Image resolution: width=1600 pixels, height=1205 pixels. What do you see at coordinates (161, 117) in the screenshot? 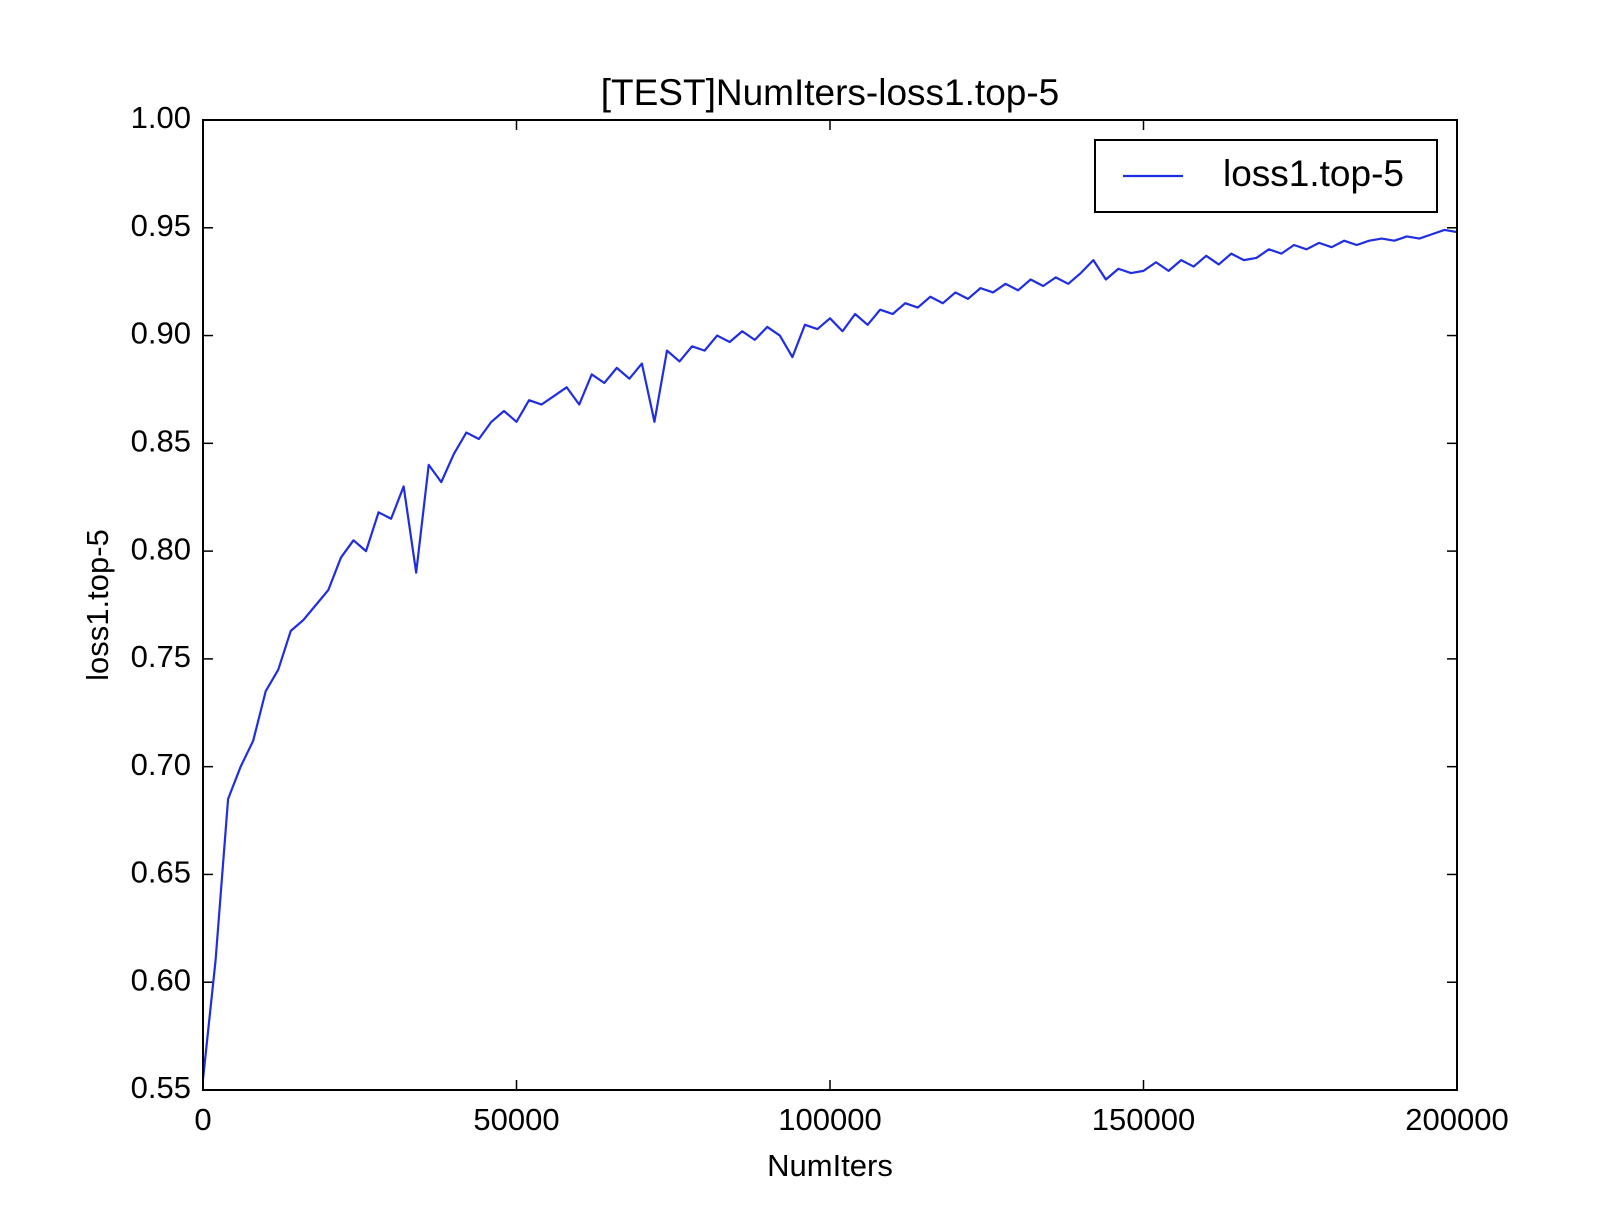
I see `y-tick-label: 1.00` at bounding box center [161, 117].